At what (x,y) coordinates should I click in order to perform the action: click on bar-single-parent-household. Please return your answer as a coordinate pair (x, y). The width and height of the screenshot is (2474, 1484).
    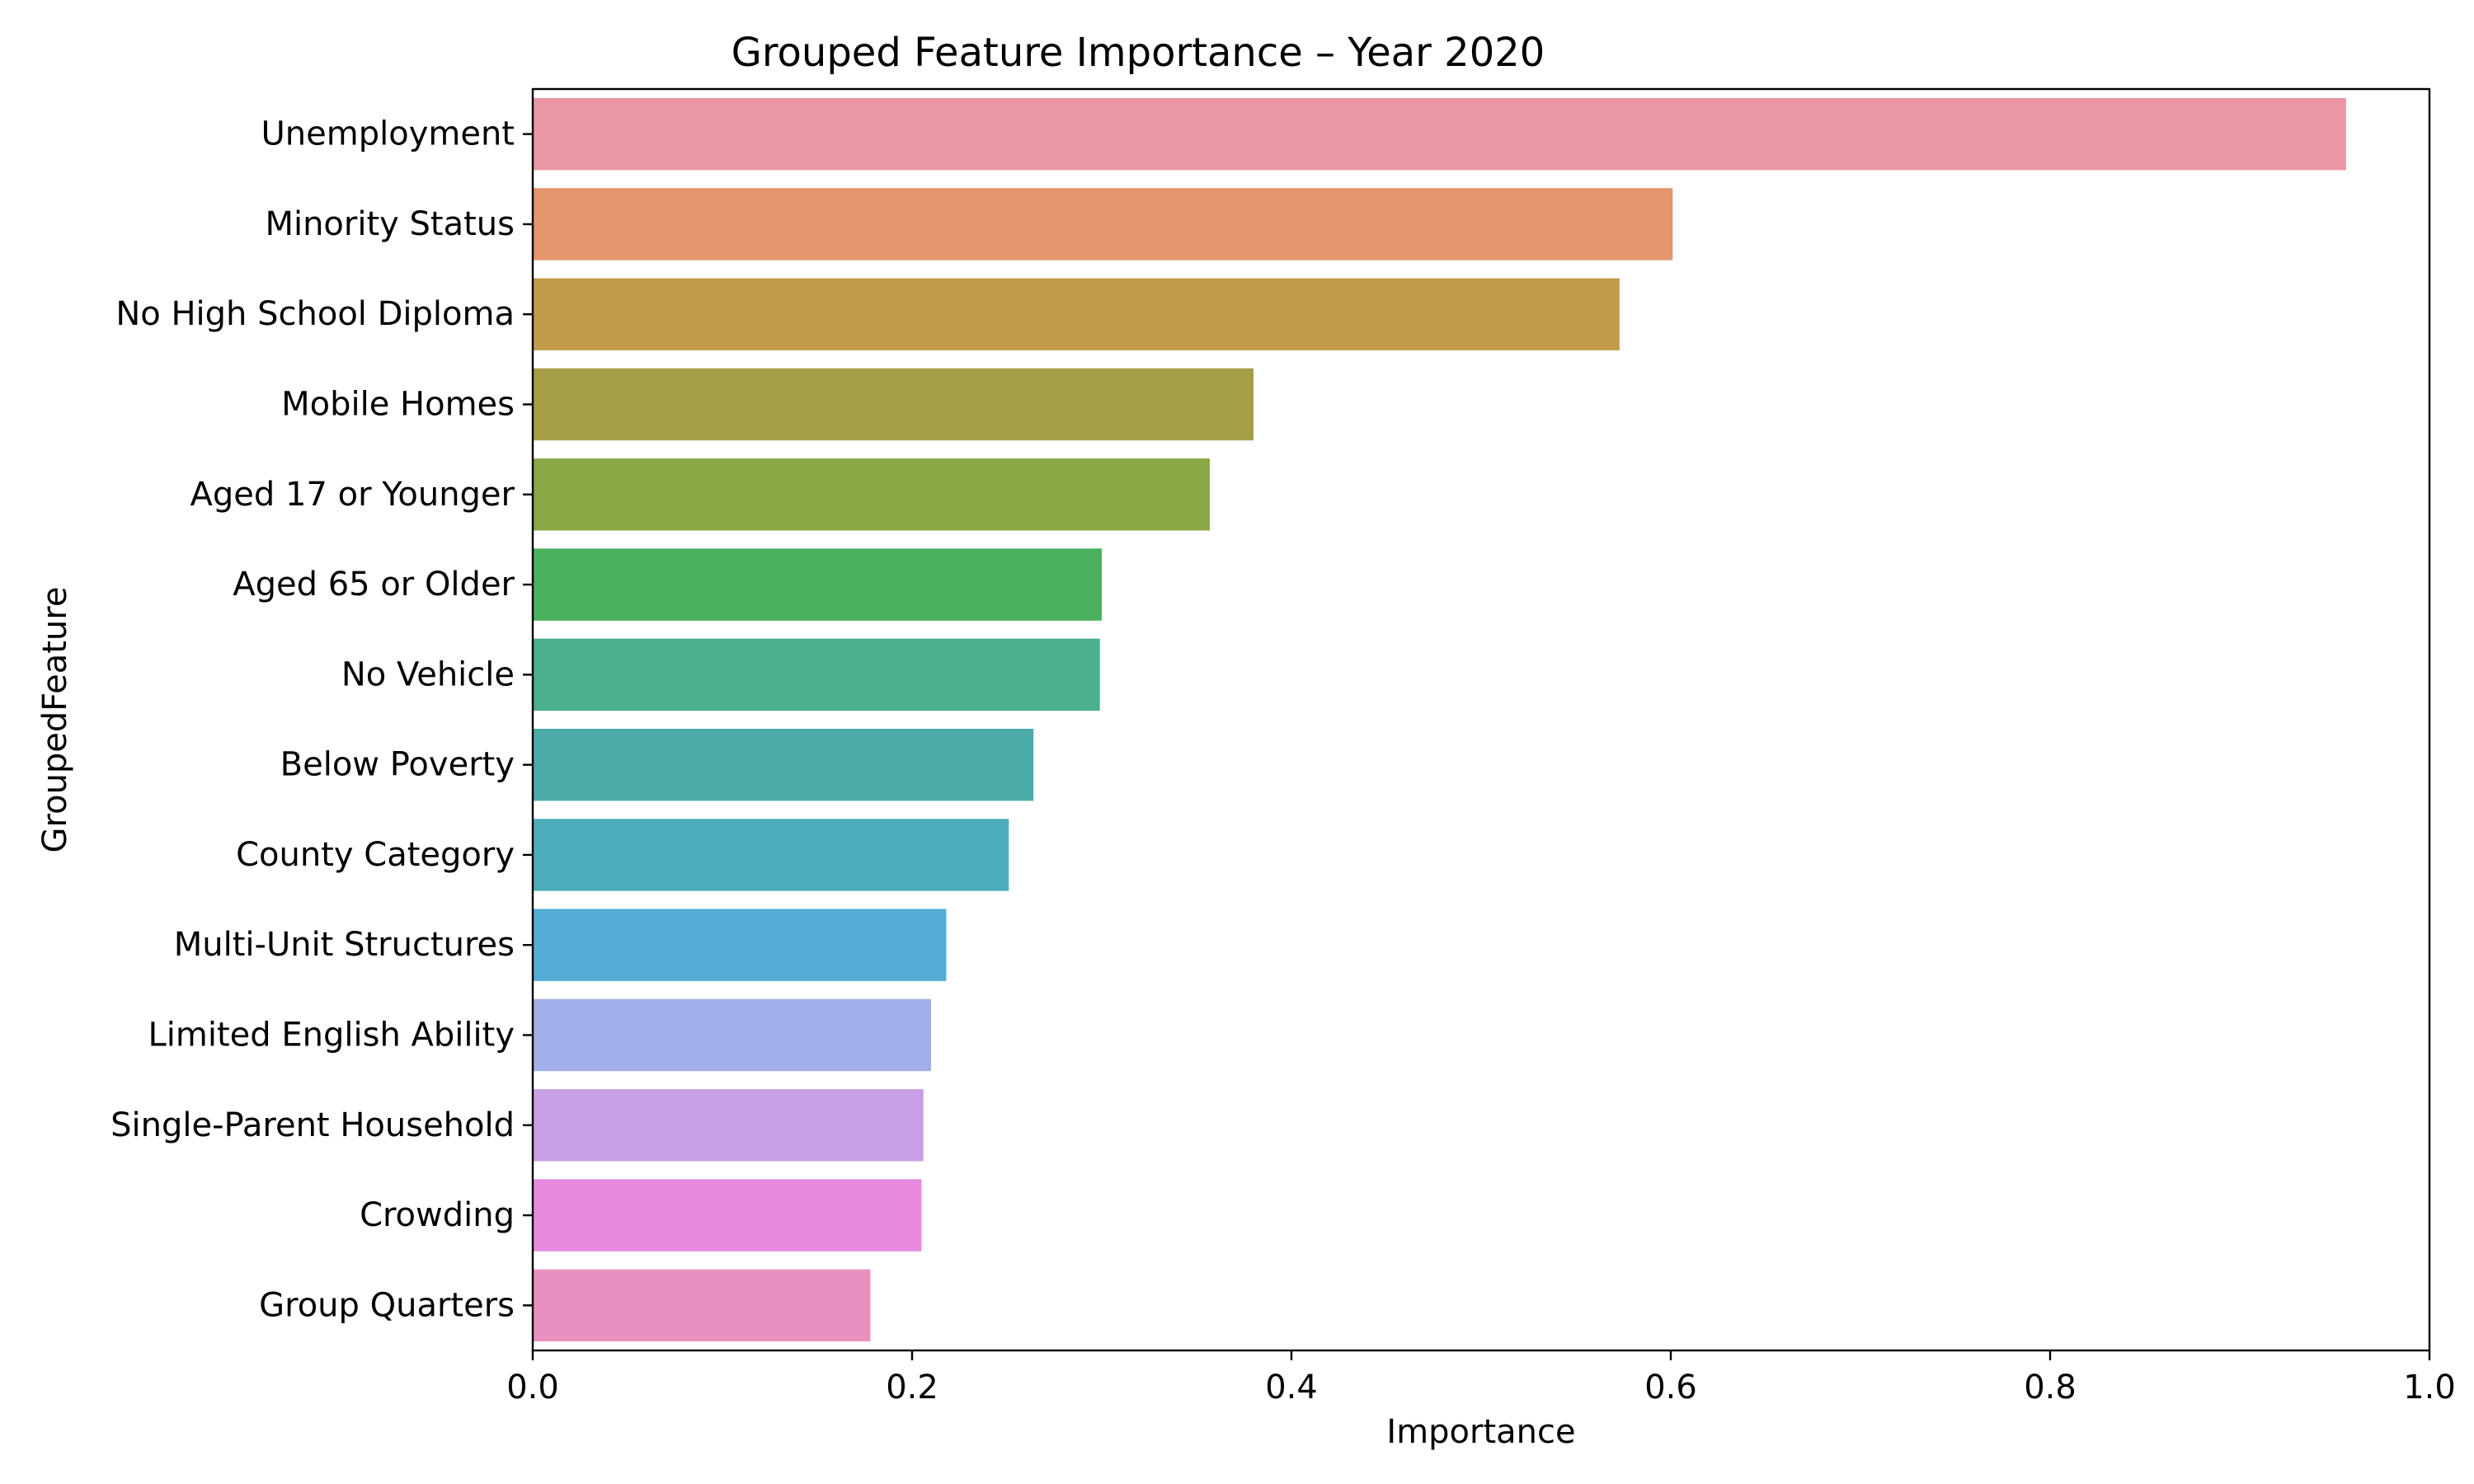
    Looking at the image, I should click on (728, 1125).